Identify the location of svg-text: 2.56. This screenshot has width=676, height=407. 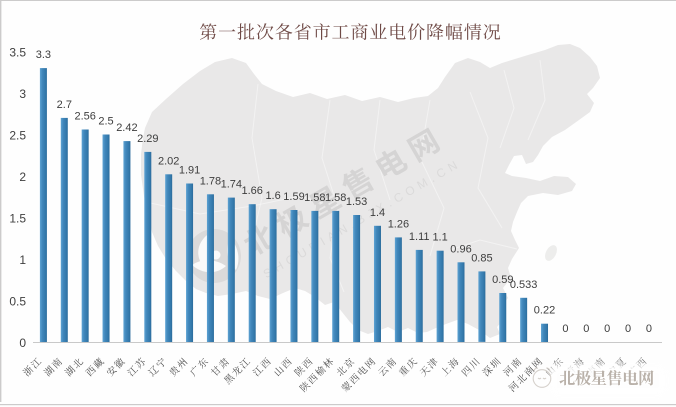
(84, 117).